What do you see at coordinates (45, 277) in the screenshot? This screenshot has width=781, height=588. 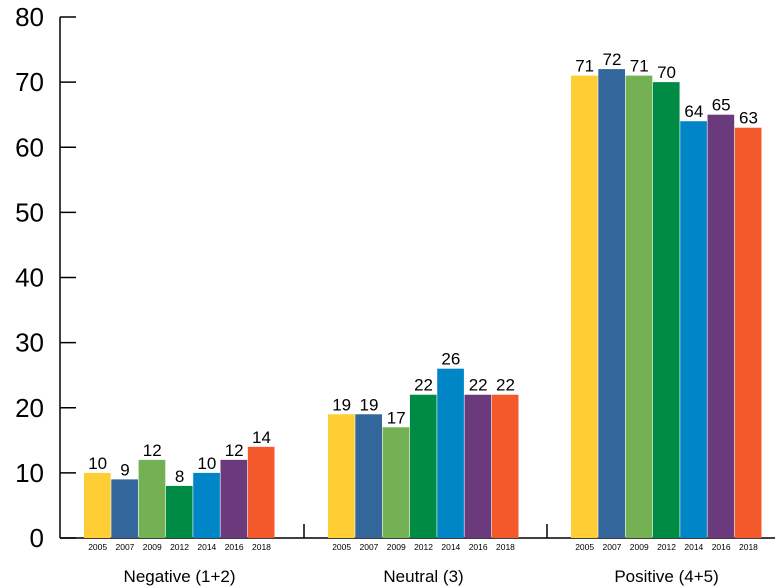 I see `y-axis: 0 10 20 30 40 50 60 70 80` at bounding box center [45, 277].